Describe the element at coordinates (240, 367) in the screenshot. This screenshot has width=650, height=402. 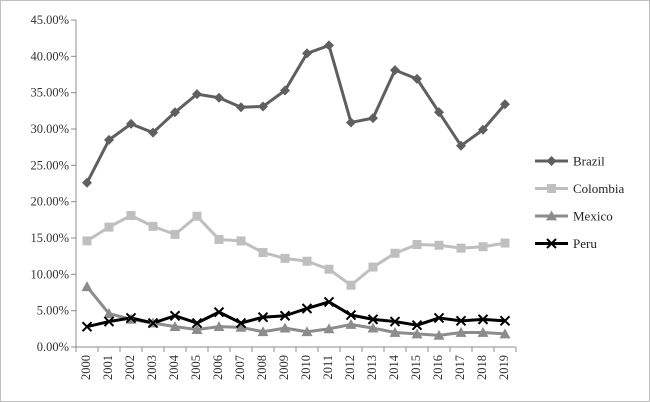
I see `x-tick-label: 2007` at that location.